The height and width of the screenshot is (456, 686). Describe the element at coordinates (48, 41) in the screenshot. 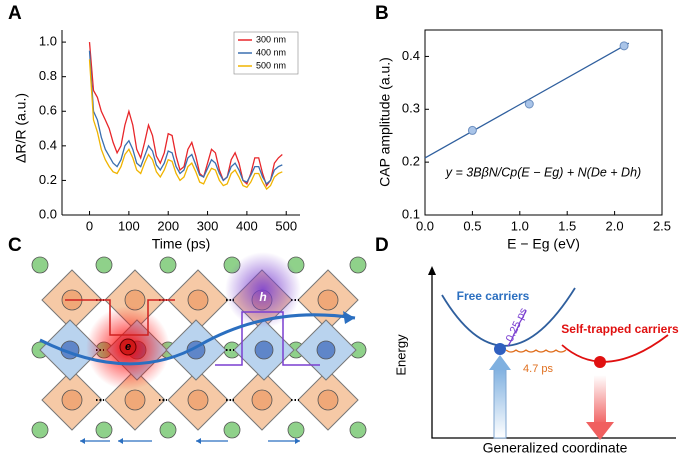

I see `y-tick-label: 1.0` at that location.